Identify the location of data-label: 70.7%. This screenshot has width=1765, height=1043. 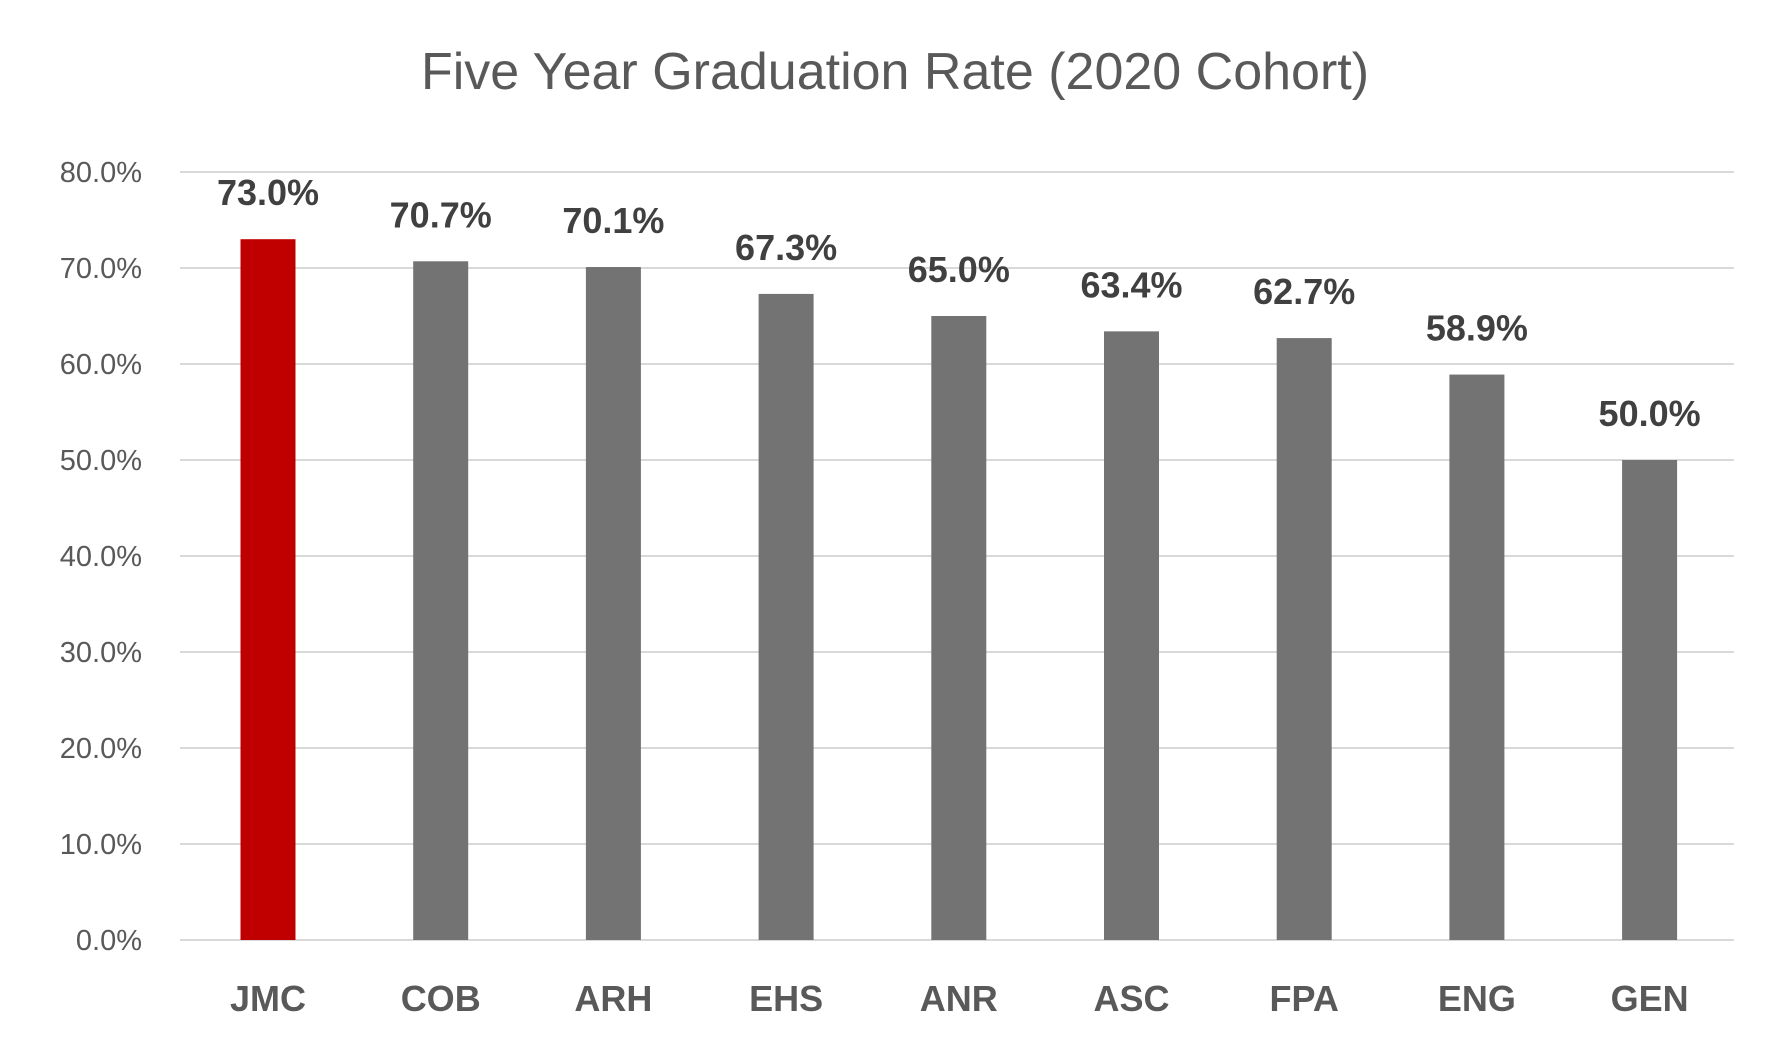
(441, 214).